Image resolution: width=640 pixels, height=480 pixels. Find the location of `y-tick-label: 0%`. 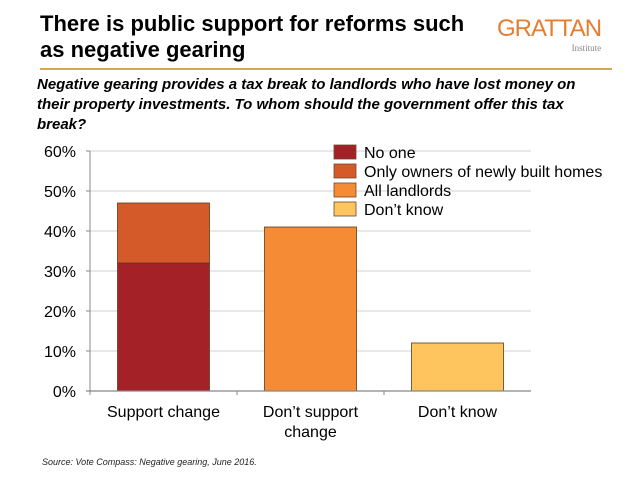

y-tick-label: 0% is located at coordinates (64, 392).